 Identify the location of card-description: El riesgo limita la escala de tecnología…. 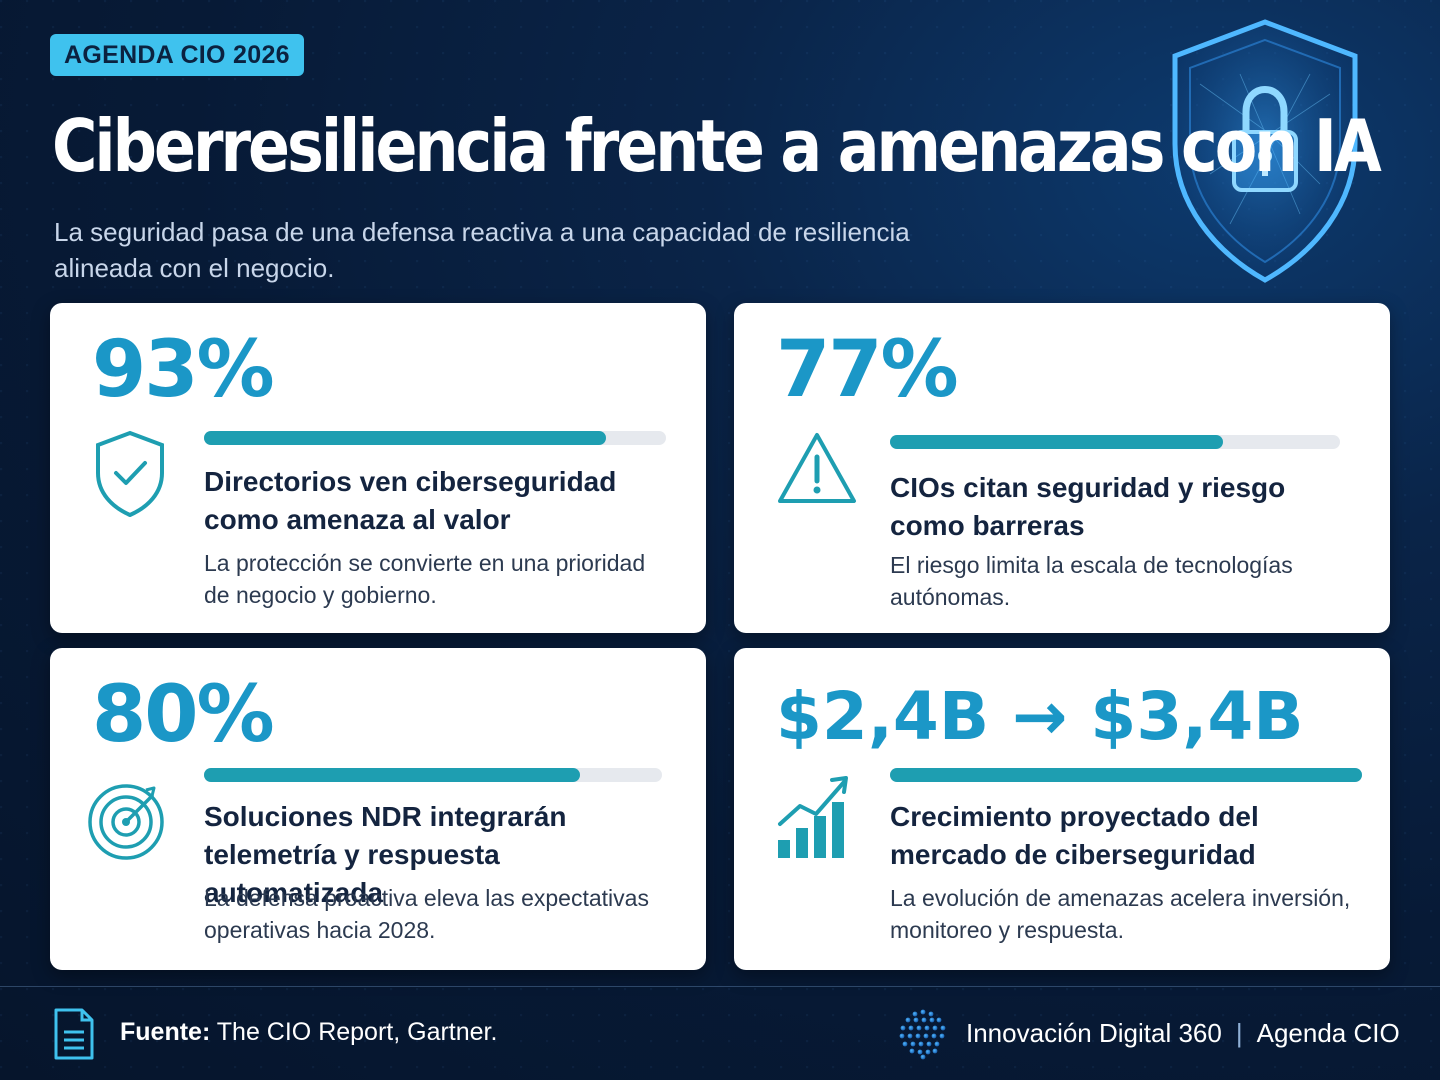
(1091, 581).